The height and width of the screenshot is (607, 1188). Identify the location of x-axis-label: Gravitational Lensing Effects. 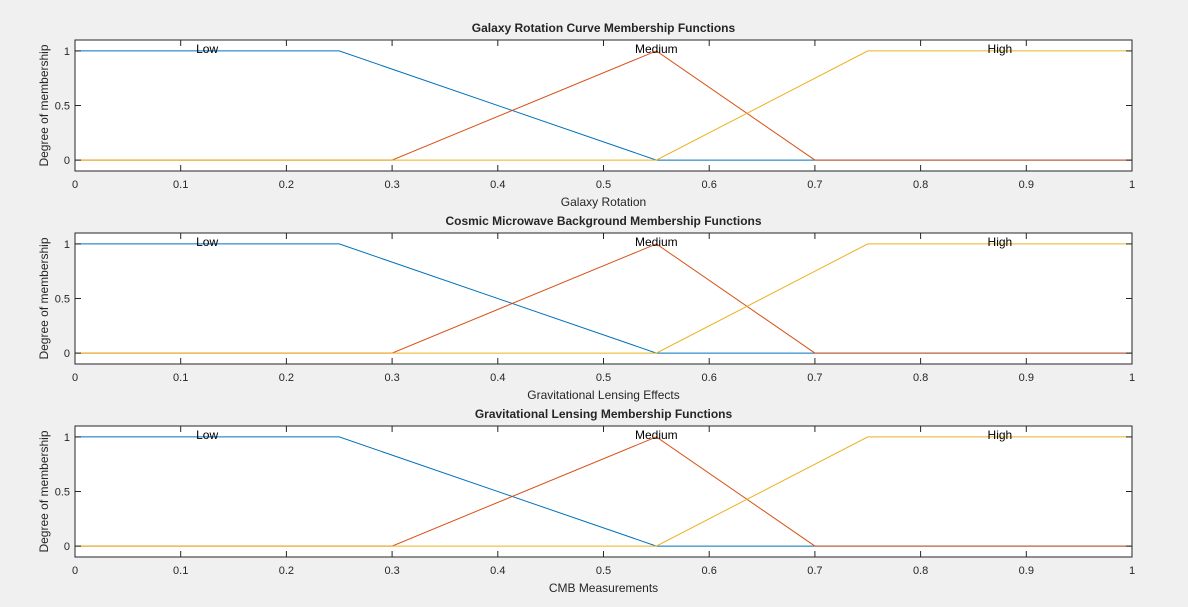
(603, 395).